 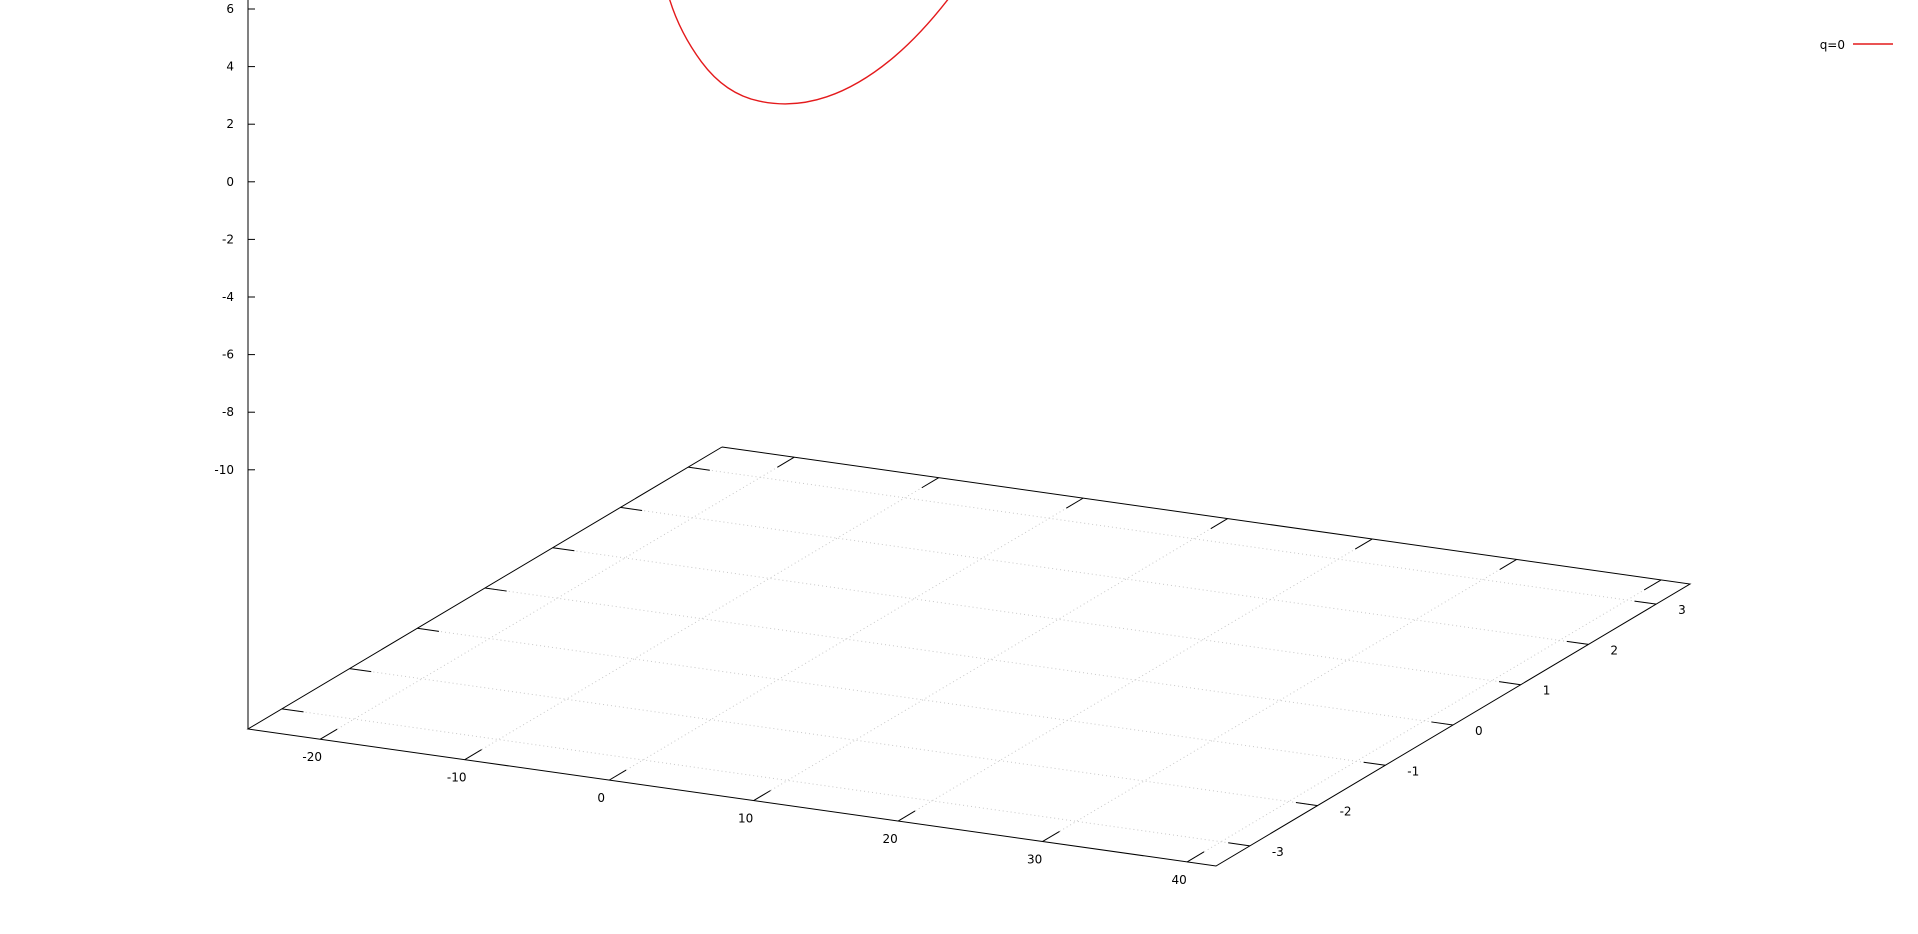 What do you see at coordinates (1346, 812) in the screenshot?
I see `y-tick-label: -2` at bounding box center [1346, 812].